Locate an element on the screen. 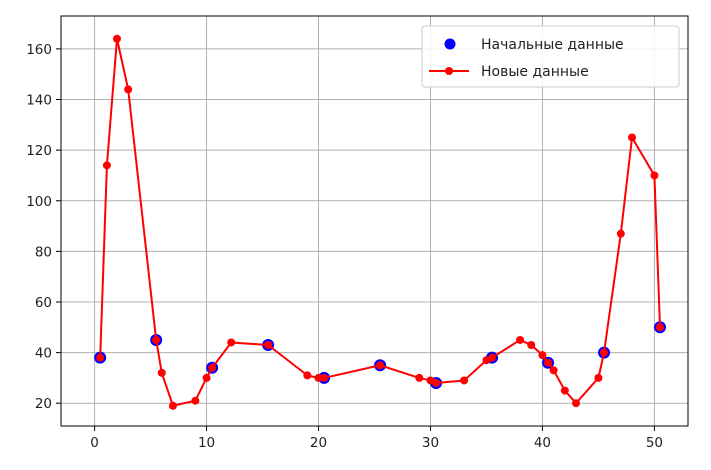 This screenshot has width=711, height=470. x-tick-label: 0 is located at coordinates (94, 443).